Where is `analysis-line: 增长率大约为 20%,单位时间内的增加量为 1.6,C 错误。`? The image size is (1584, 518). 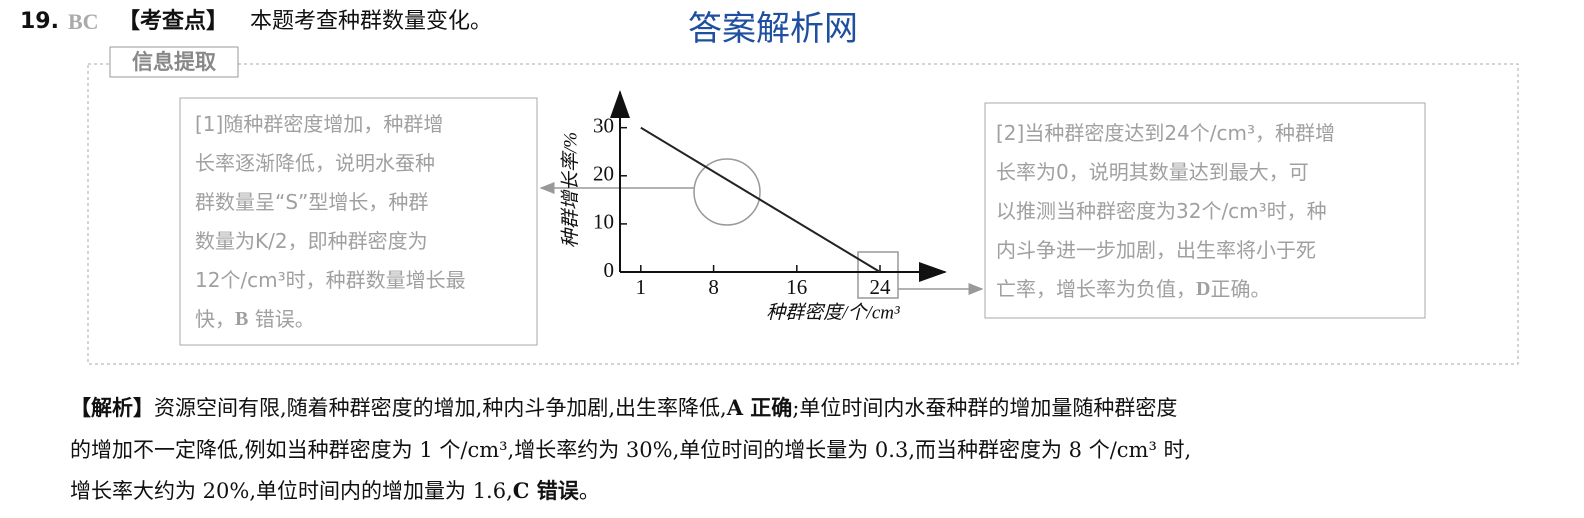
analysis-line: 增长率大约为 20%,单位时间内的增加量为 1.6,C 错误。 is located at coordinates (335, 490).